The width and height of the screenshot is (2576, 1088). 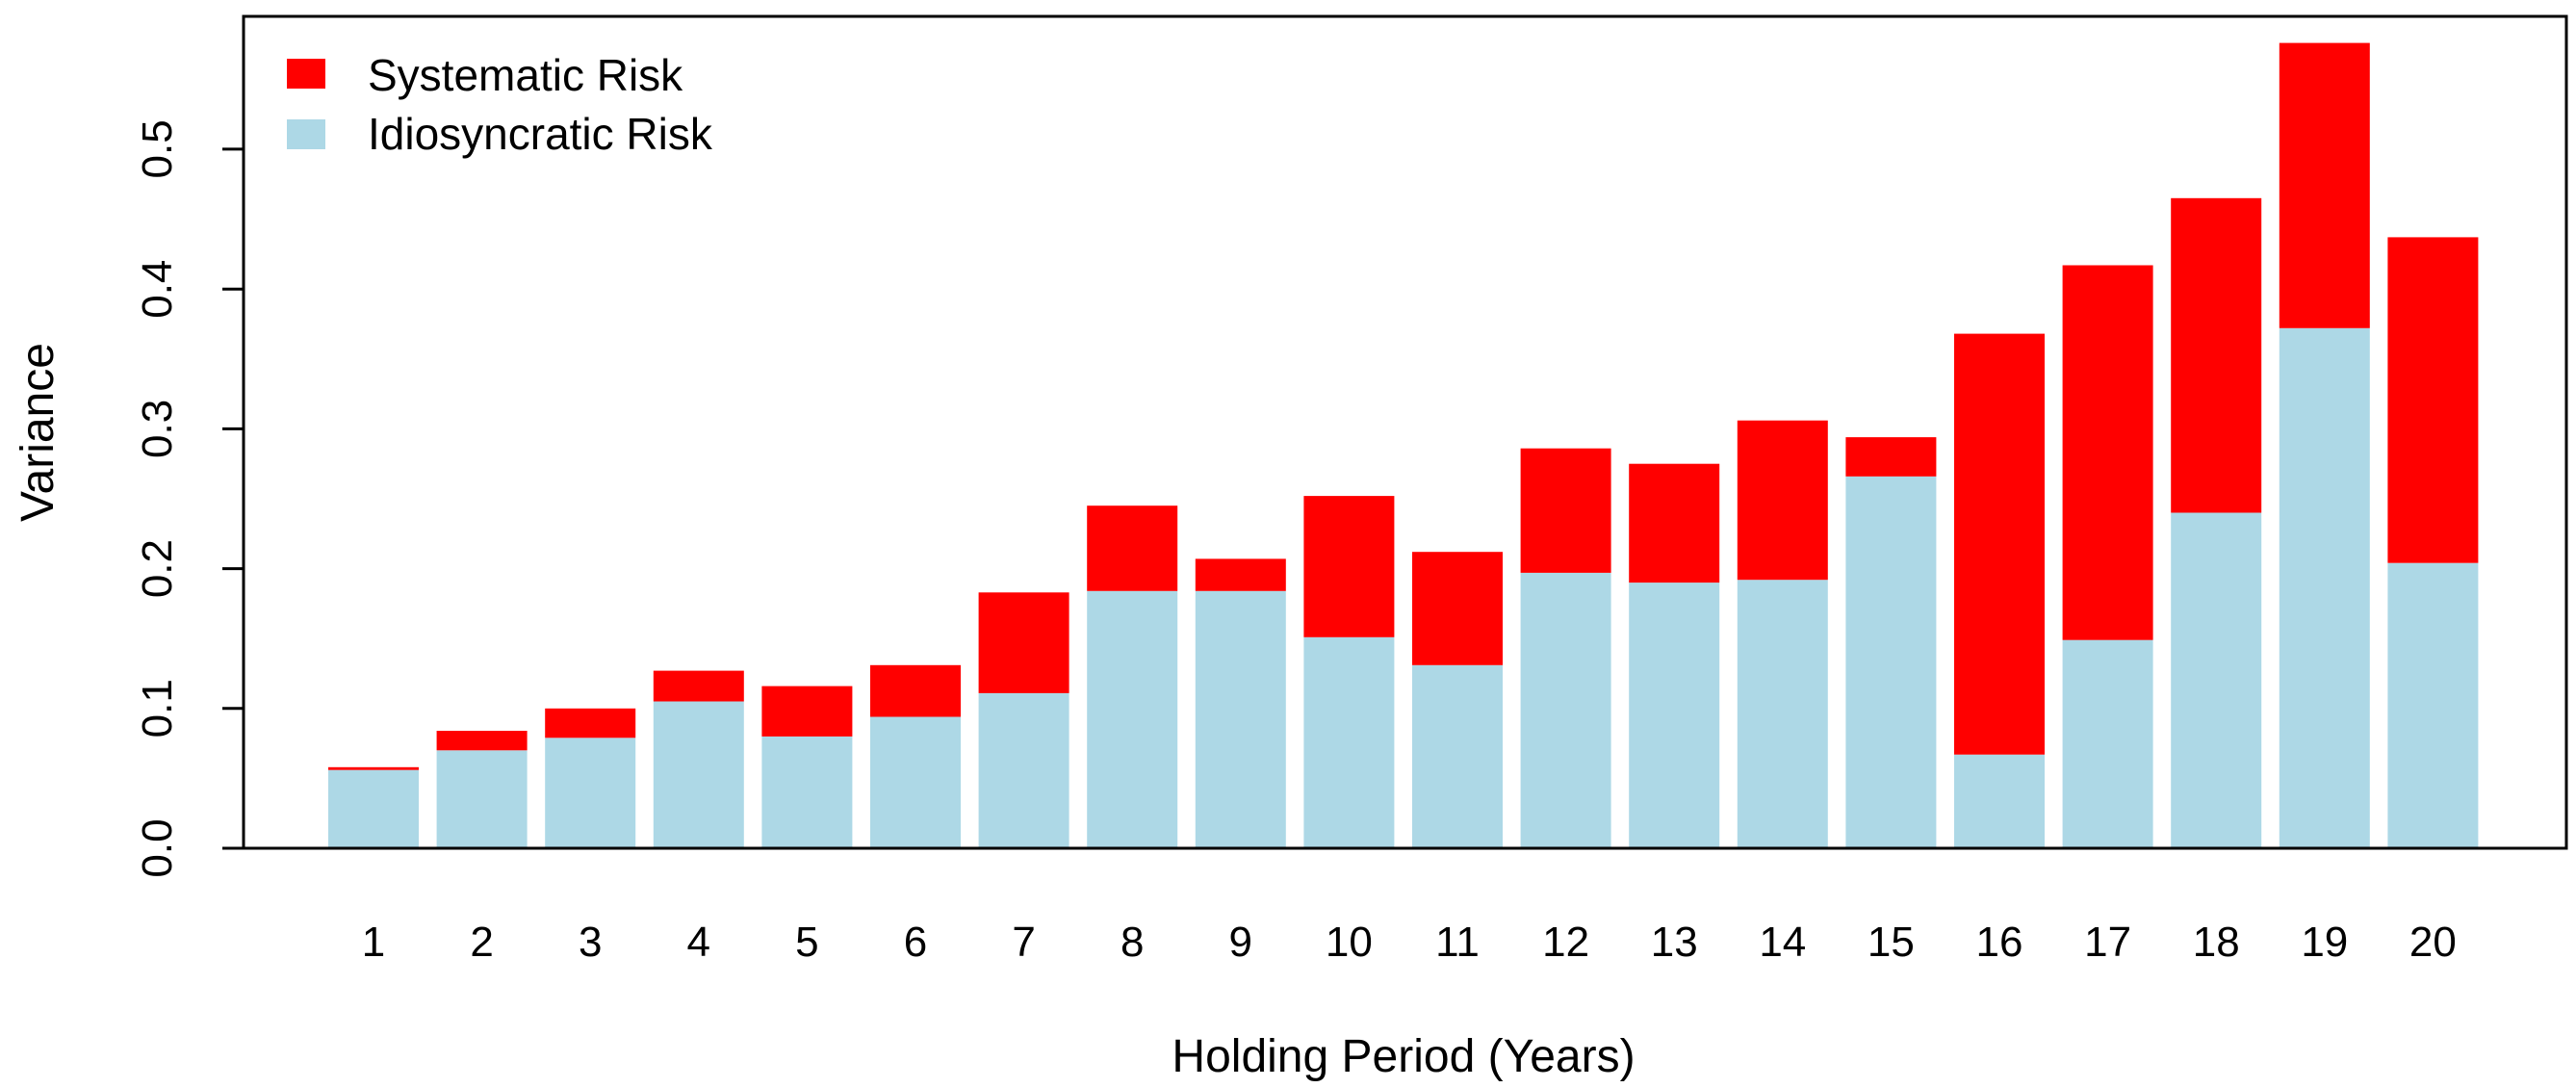 What do you see at coordinates (374, 942) in the screenshot?
I see `x-tick-label: 1` at bounding box center [374, 942].